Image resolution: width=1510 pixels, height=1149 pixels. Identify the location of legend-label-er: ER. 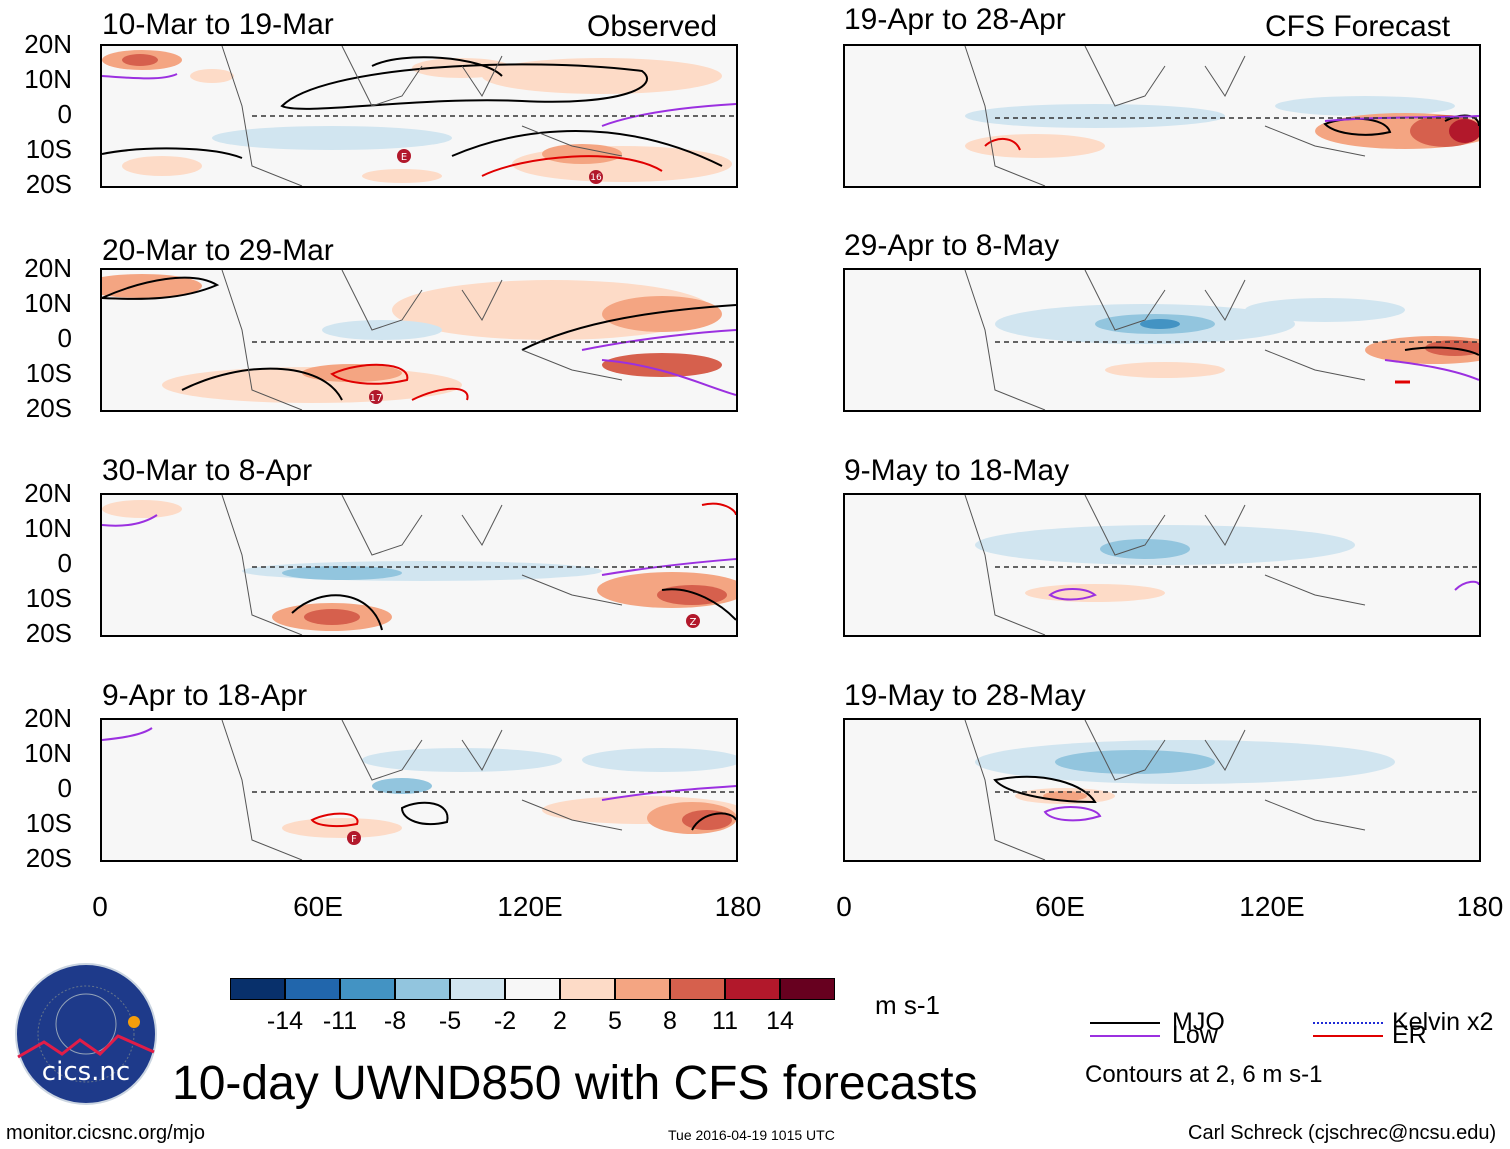
(1409, 1035).